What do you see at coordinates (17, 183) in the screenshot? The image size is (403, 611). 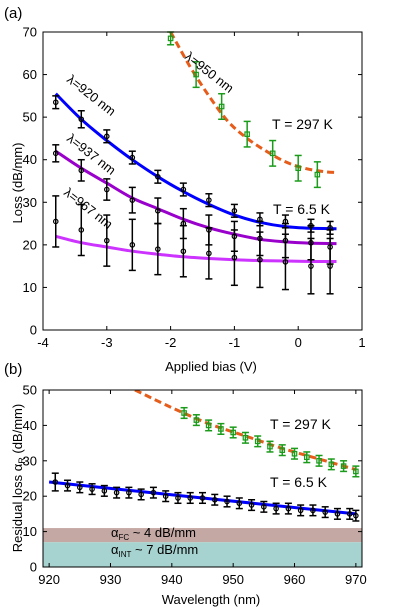 I see `panel-a-y-axis-label: Loss (dB/mm)` at bounding box center [17, 183].